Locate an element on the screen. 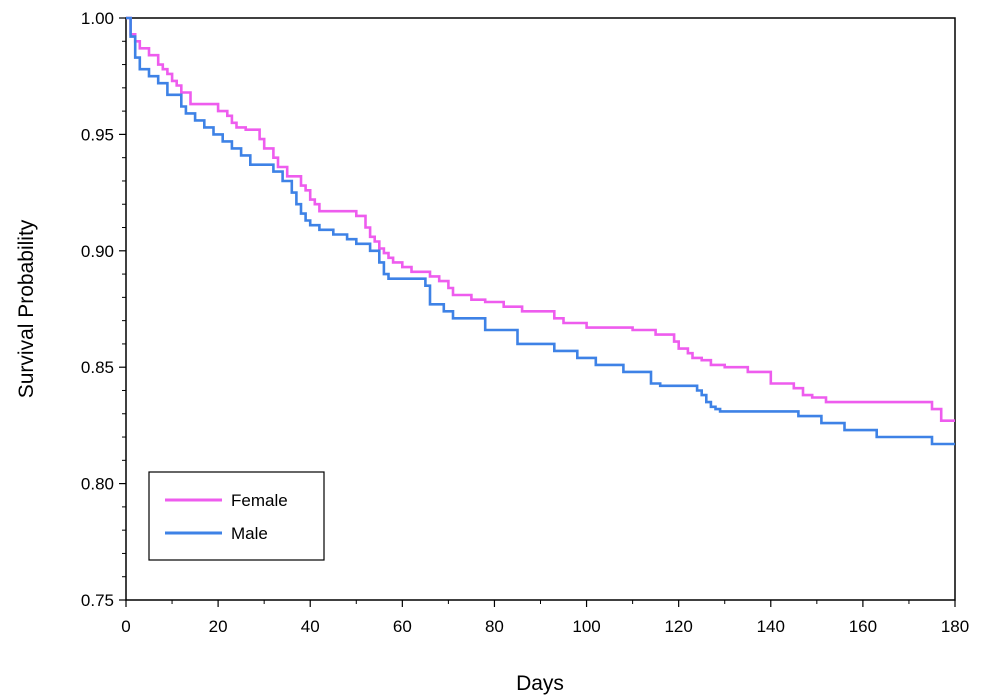 The height and width of the screenshot is (695, 986). legend-box is located at coordinates (236, 516).